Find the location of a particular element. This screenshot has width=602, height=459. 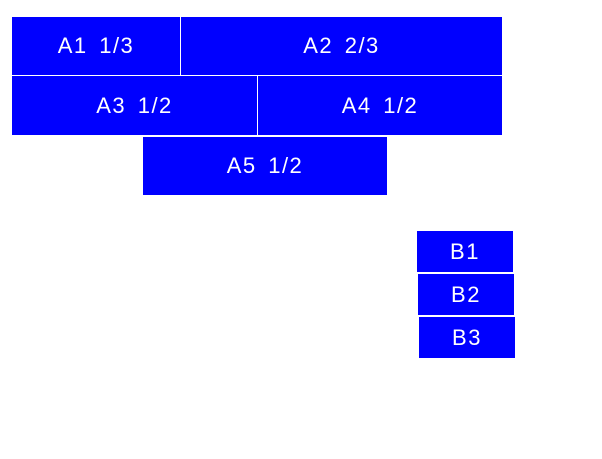

box-a2: A2 2/3 is located at coordinates (341, 46).